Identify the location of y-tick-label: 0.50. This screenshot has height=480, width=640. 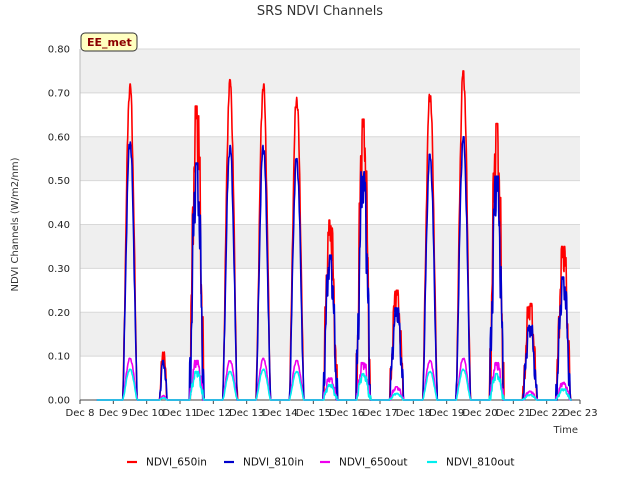
(59, 181).